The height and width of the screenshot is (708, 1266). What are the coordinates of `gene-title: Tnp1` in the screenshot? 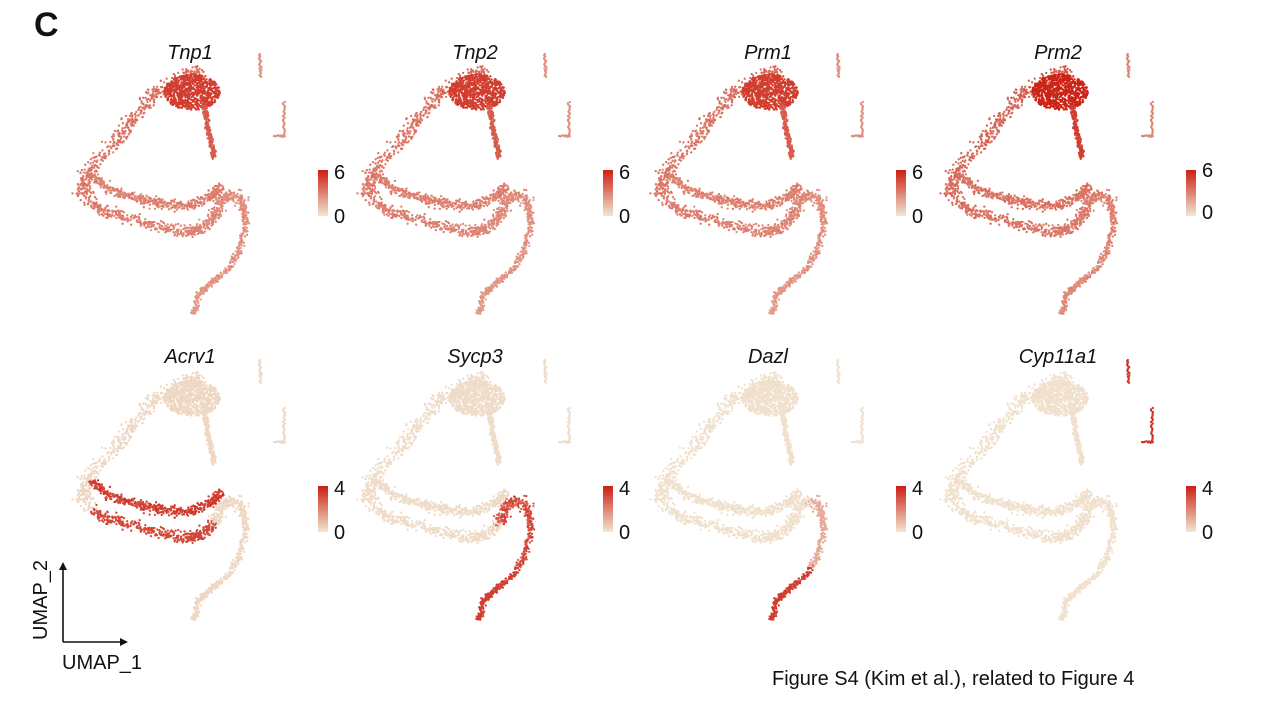 It's located at (190, 53).